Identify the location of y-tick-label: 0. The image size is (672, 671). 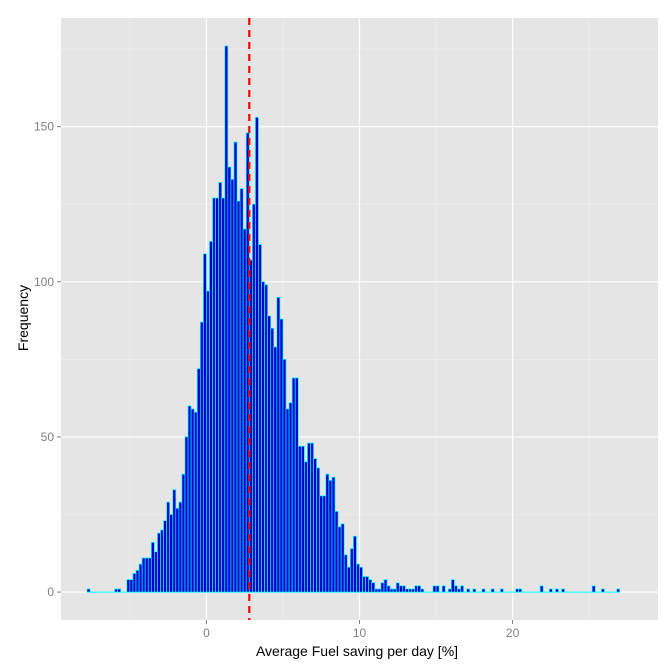
(50, 592).